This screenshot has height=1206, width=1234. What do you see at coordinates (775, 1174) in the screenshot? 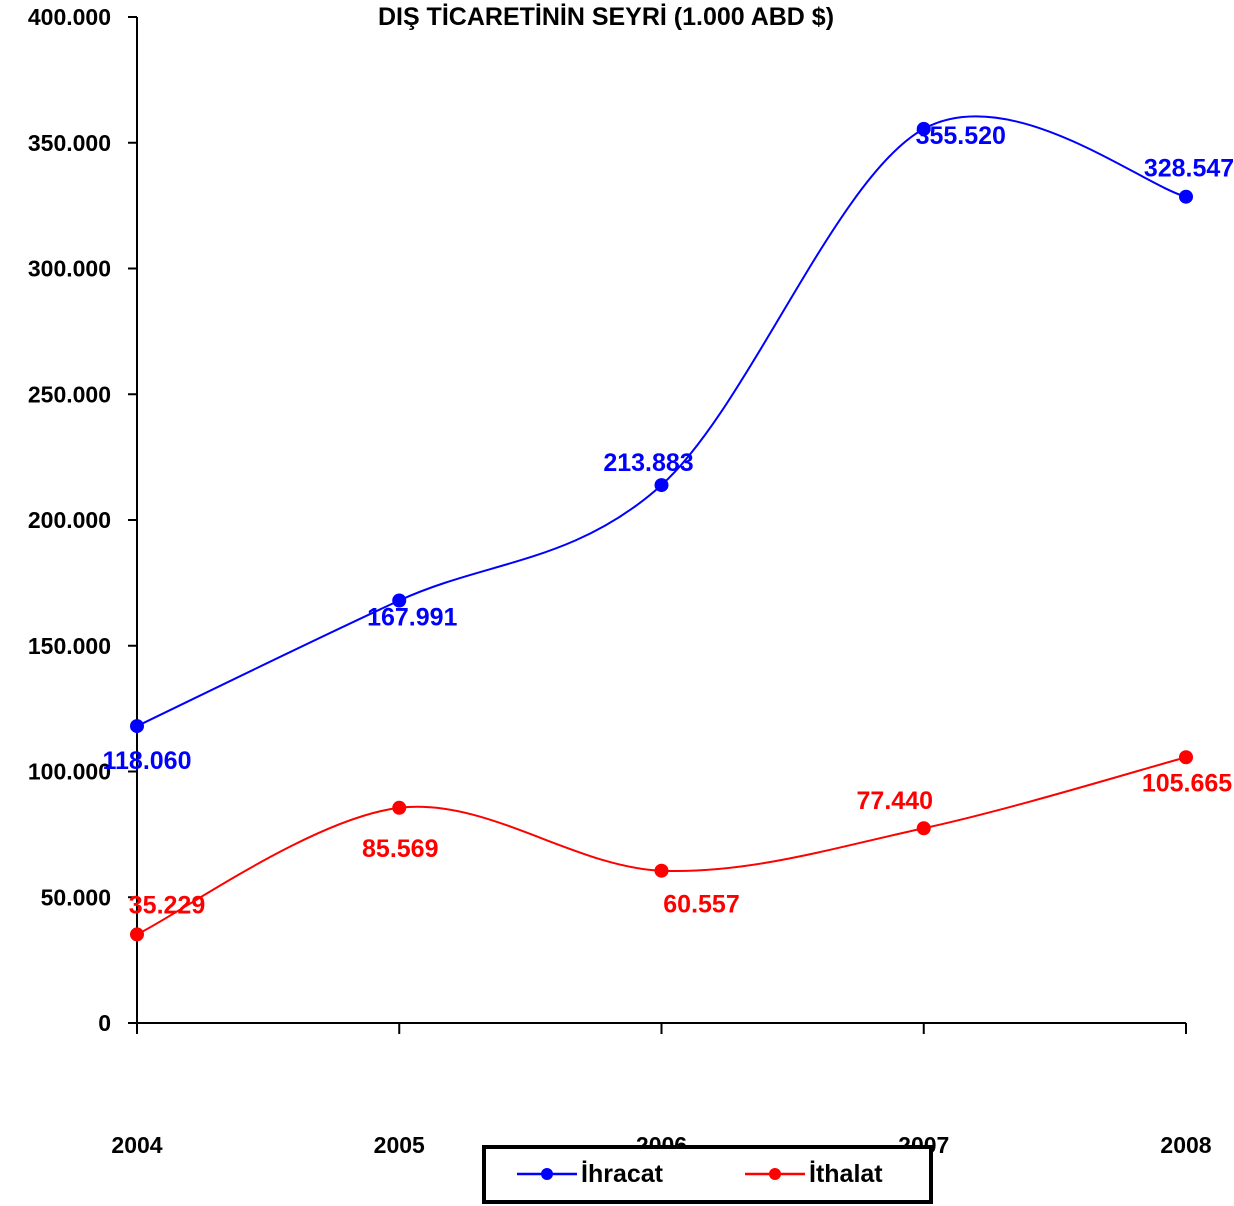
I see `legend-marker-ithalat` at bounding box center [775, 1174].